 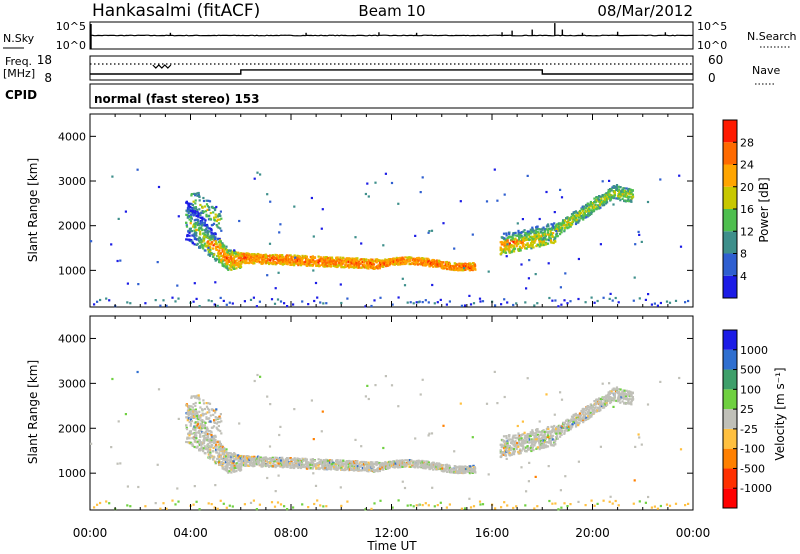 I want to click on nave-wiggle, so click(x=162, y=66).